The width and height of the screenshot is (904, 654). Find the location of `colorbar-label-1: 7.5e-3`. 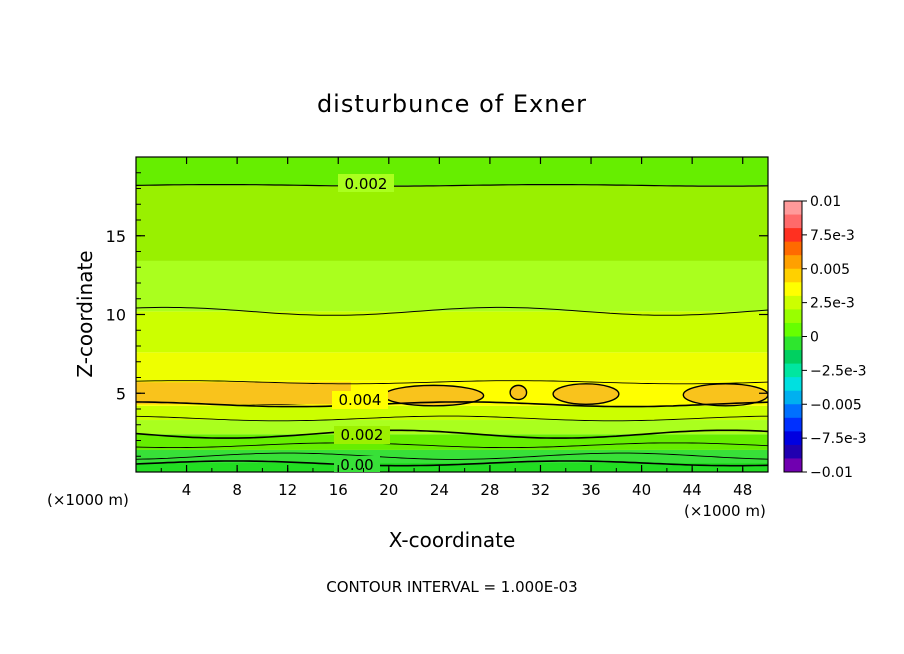

colorbar-label-1: 7.5e-3 is located at coordinates (832, 236).